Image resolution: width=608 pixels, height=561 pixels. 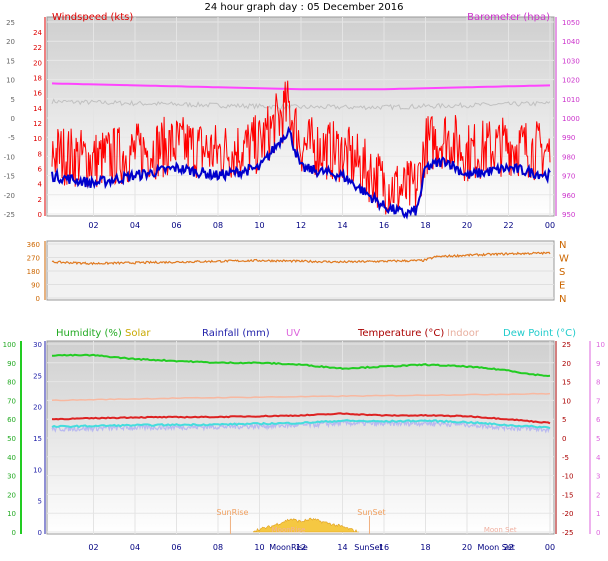 I want to click on temperature-axis-tick: 10, so click(x=566, y=401).